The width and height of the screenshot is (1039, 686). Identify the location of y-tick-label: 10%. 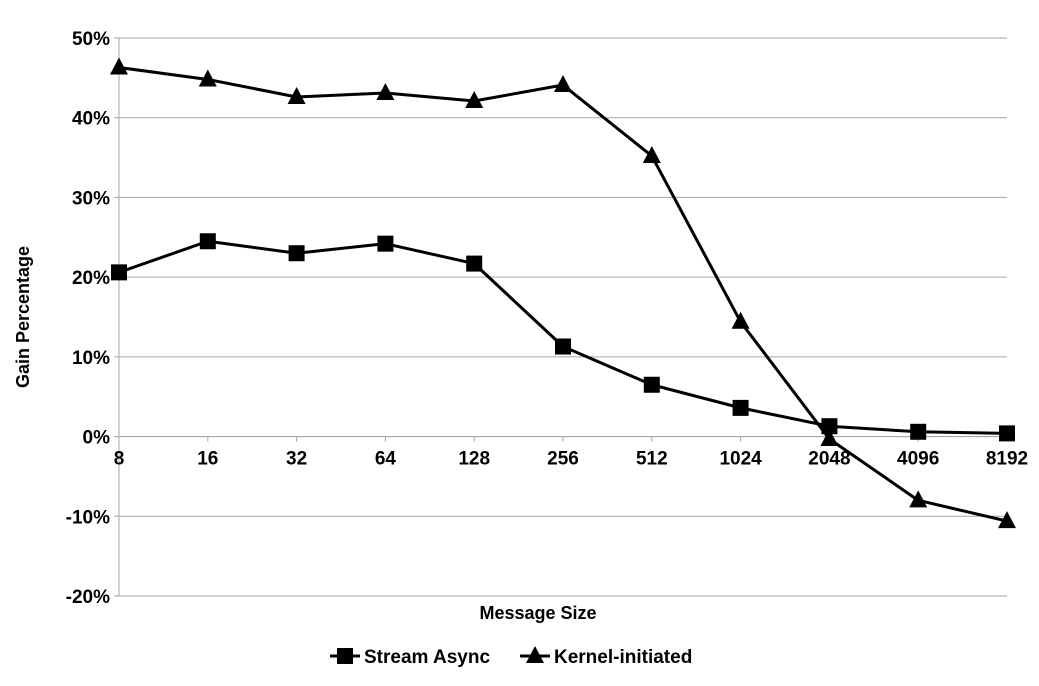
(91, 358).